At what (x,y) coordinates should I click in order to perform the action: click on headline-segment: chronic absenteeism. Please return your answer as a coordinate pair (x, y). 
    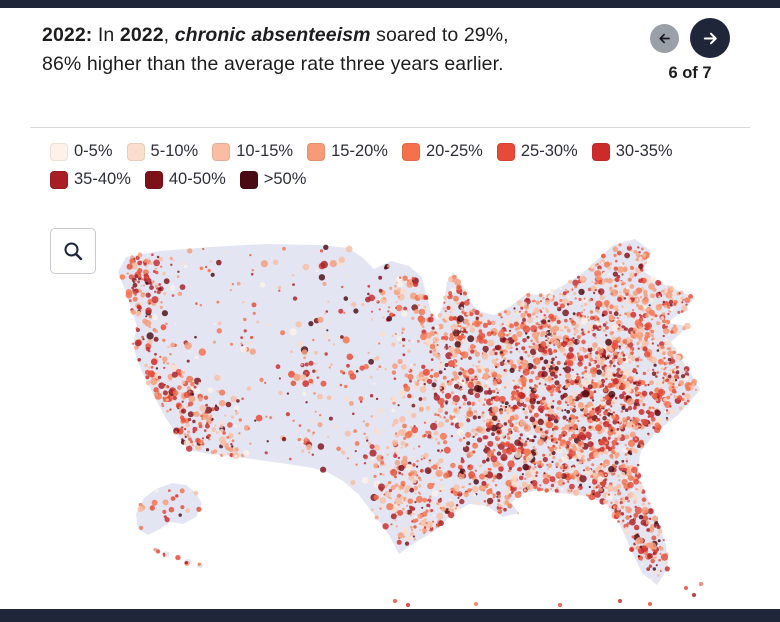
    Looking at the image, I should click on (272, 35).